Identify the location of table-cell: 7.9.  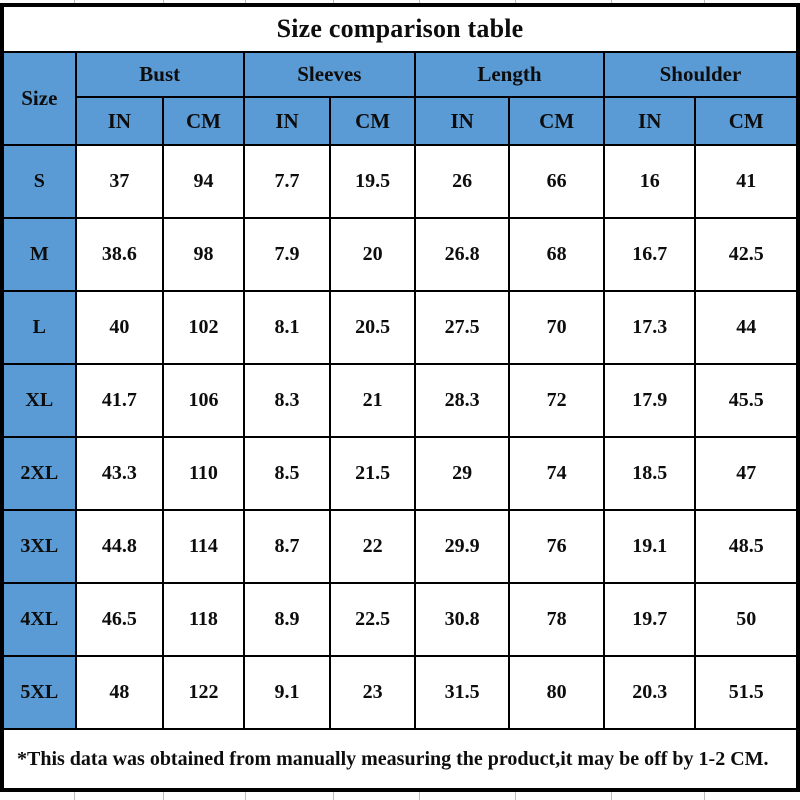
(287, 254).